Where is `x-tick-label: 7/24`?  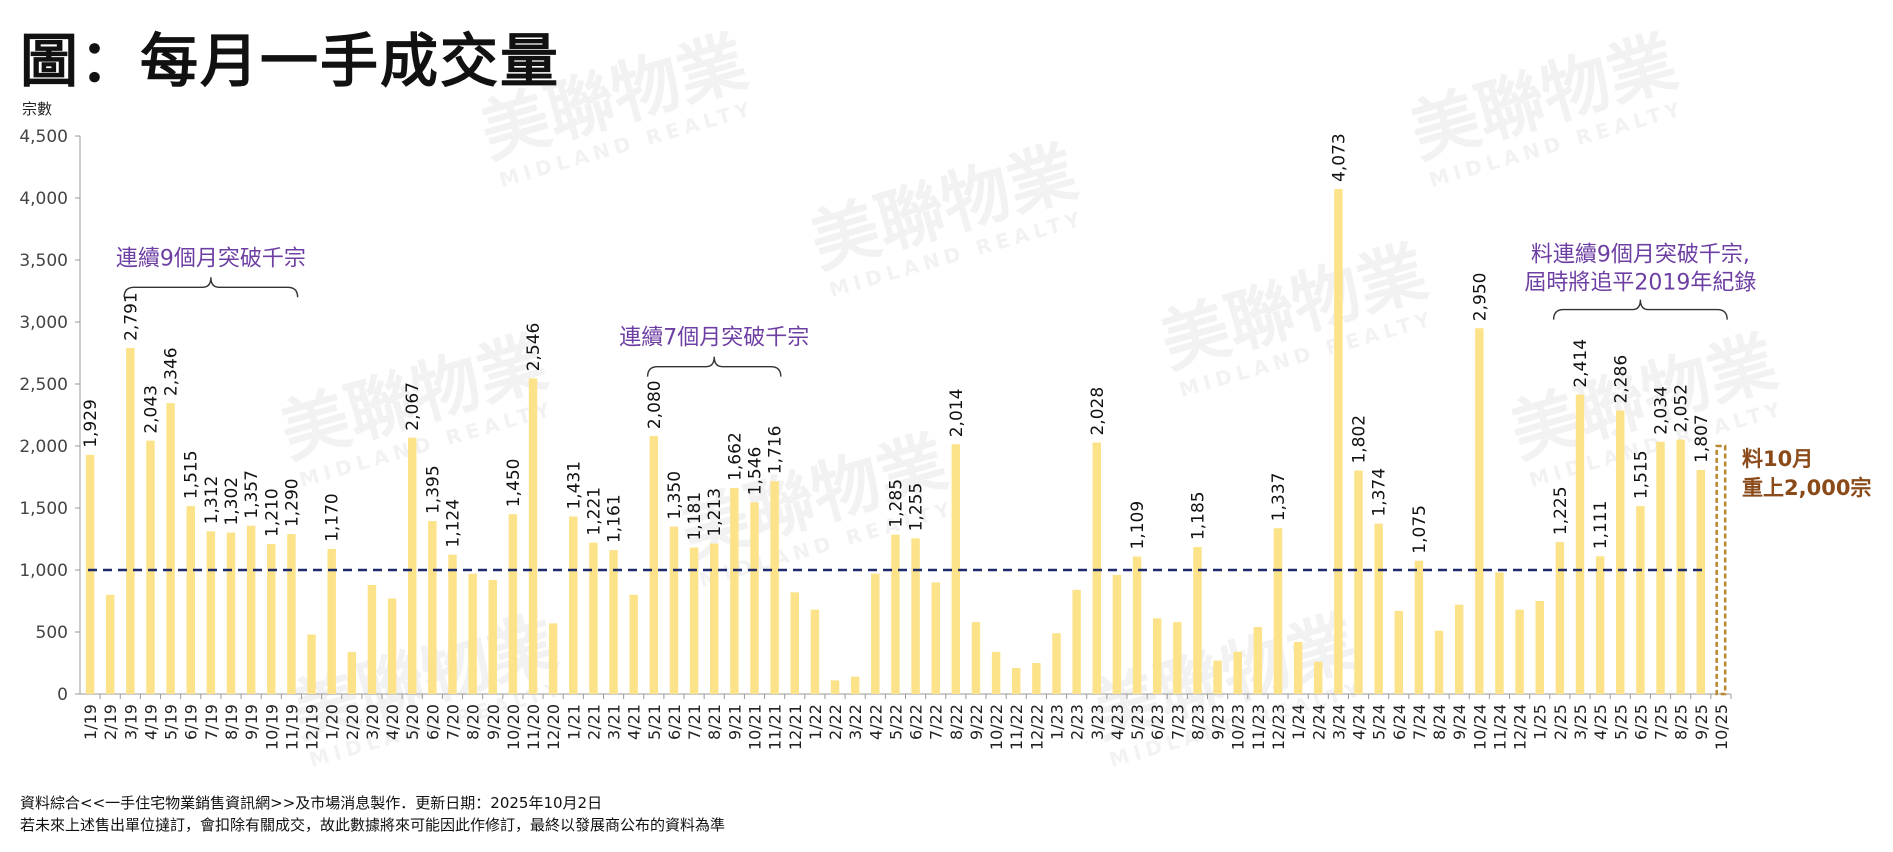 x-tick-label: 7/24 is located at coordinates (1419, 722).